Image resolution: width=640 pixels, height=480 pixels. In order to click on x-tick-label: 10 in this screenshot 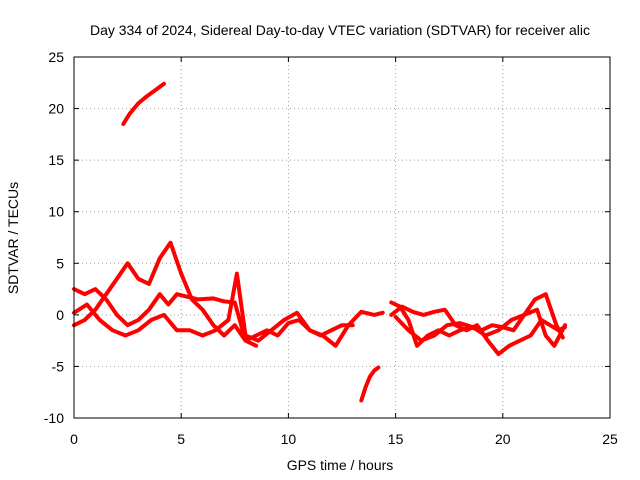, I will do `click(289, 439)`.